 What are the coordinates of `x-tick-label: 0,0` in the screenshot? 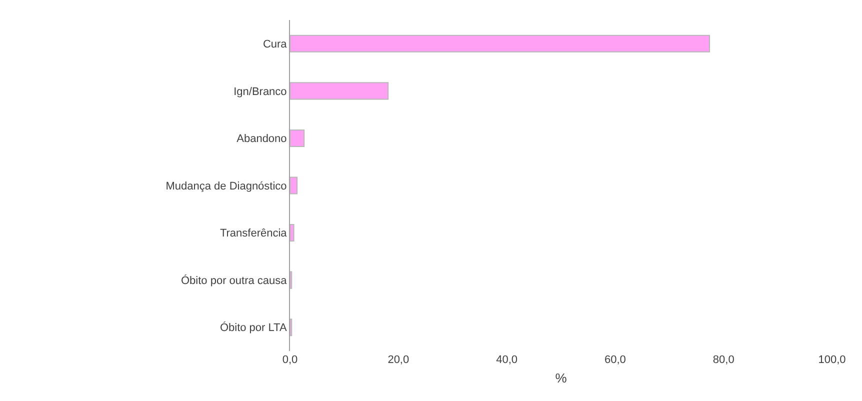 It's located at (290, 360).